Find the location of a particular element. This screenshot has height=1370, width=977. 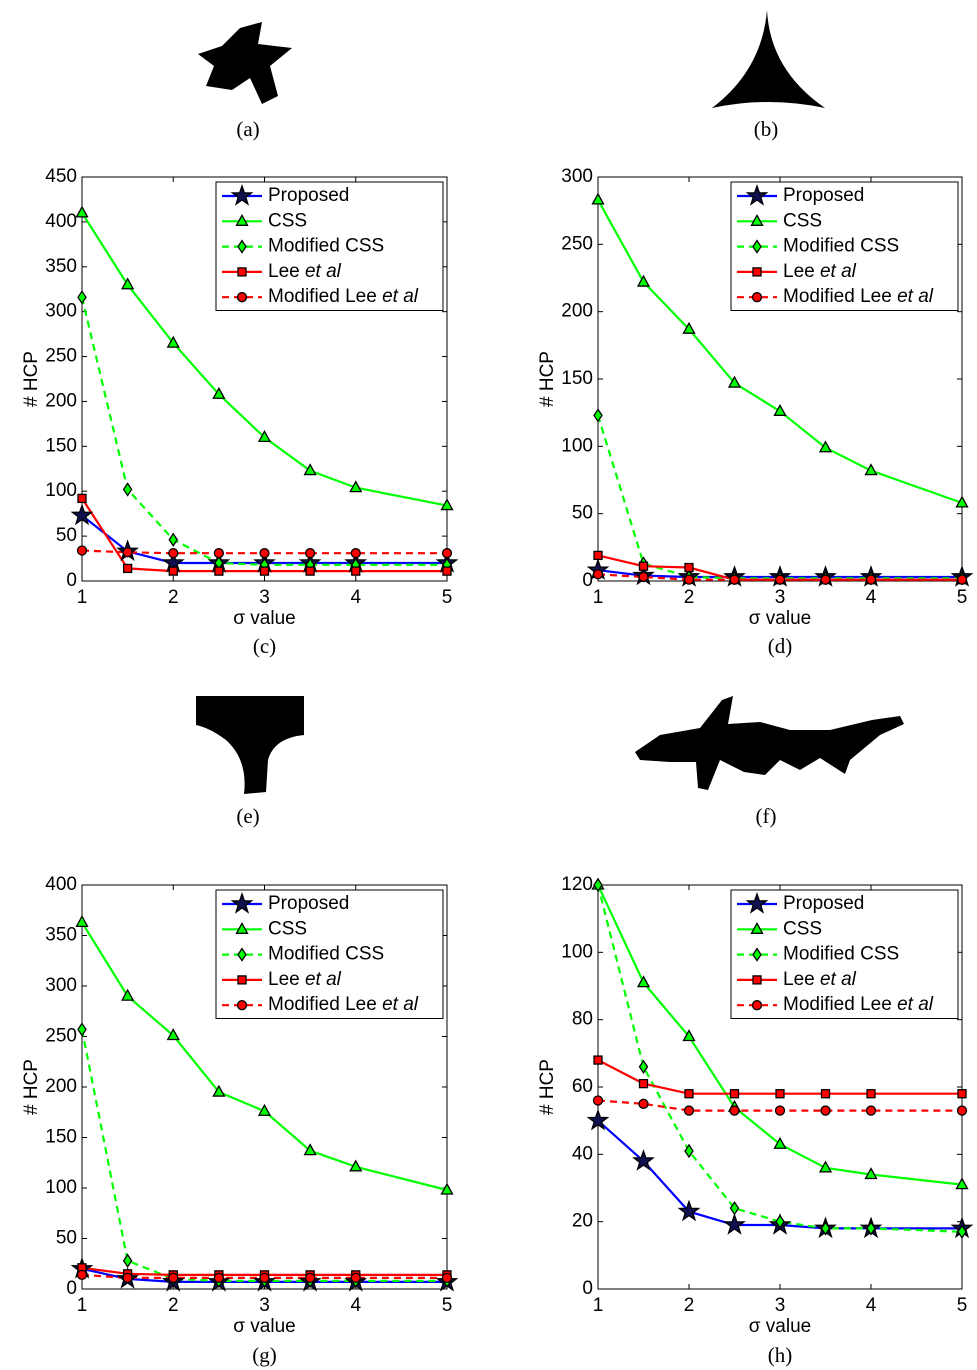

legend-text: Modified Lee is located at coordinates (325, 1004).